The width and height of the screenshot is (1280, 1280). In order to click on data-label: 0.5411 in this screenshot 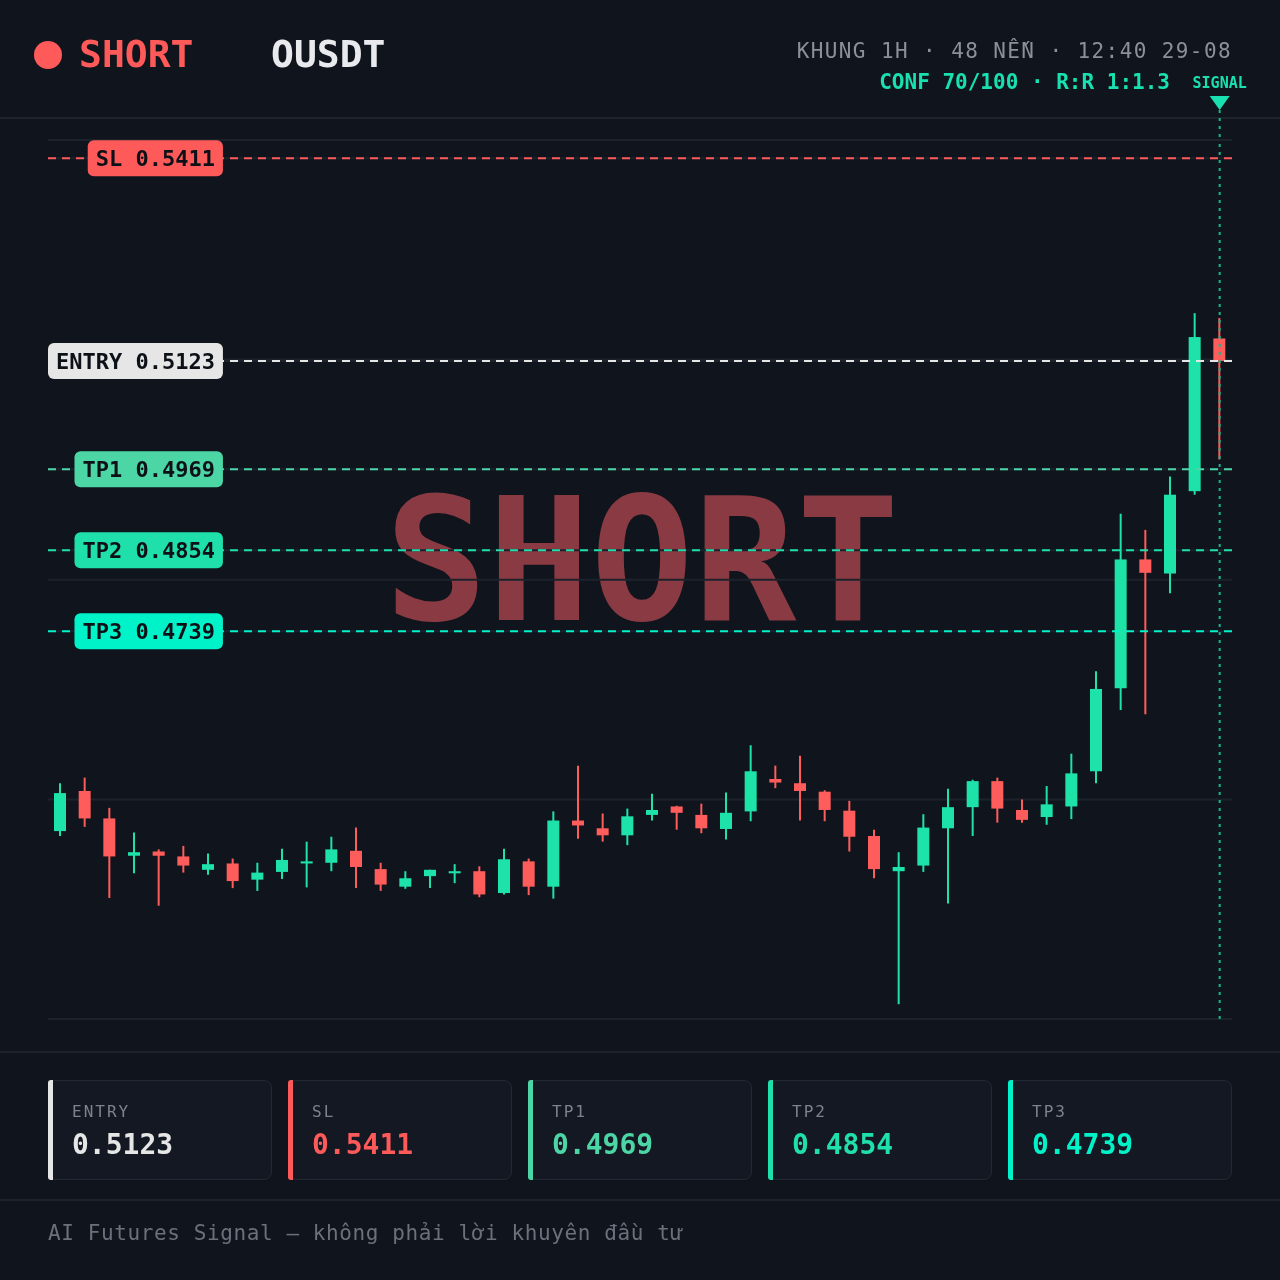, I will do `click(363, 1145)`.